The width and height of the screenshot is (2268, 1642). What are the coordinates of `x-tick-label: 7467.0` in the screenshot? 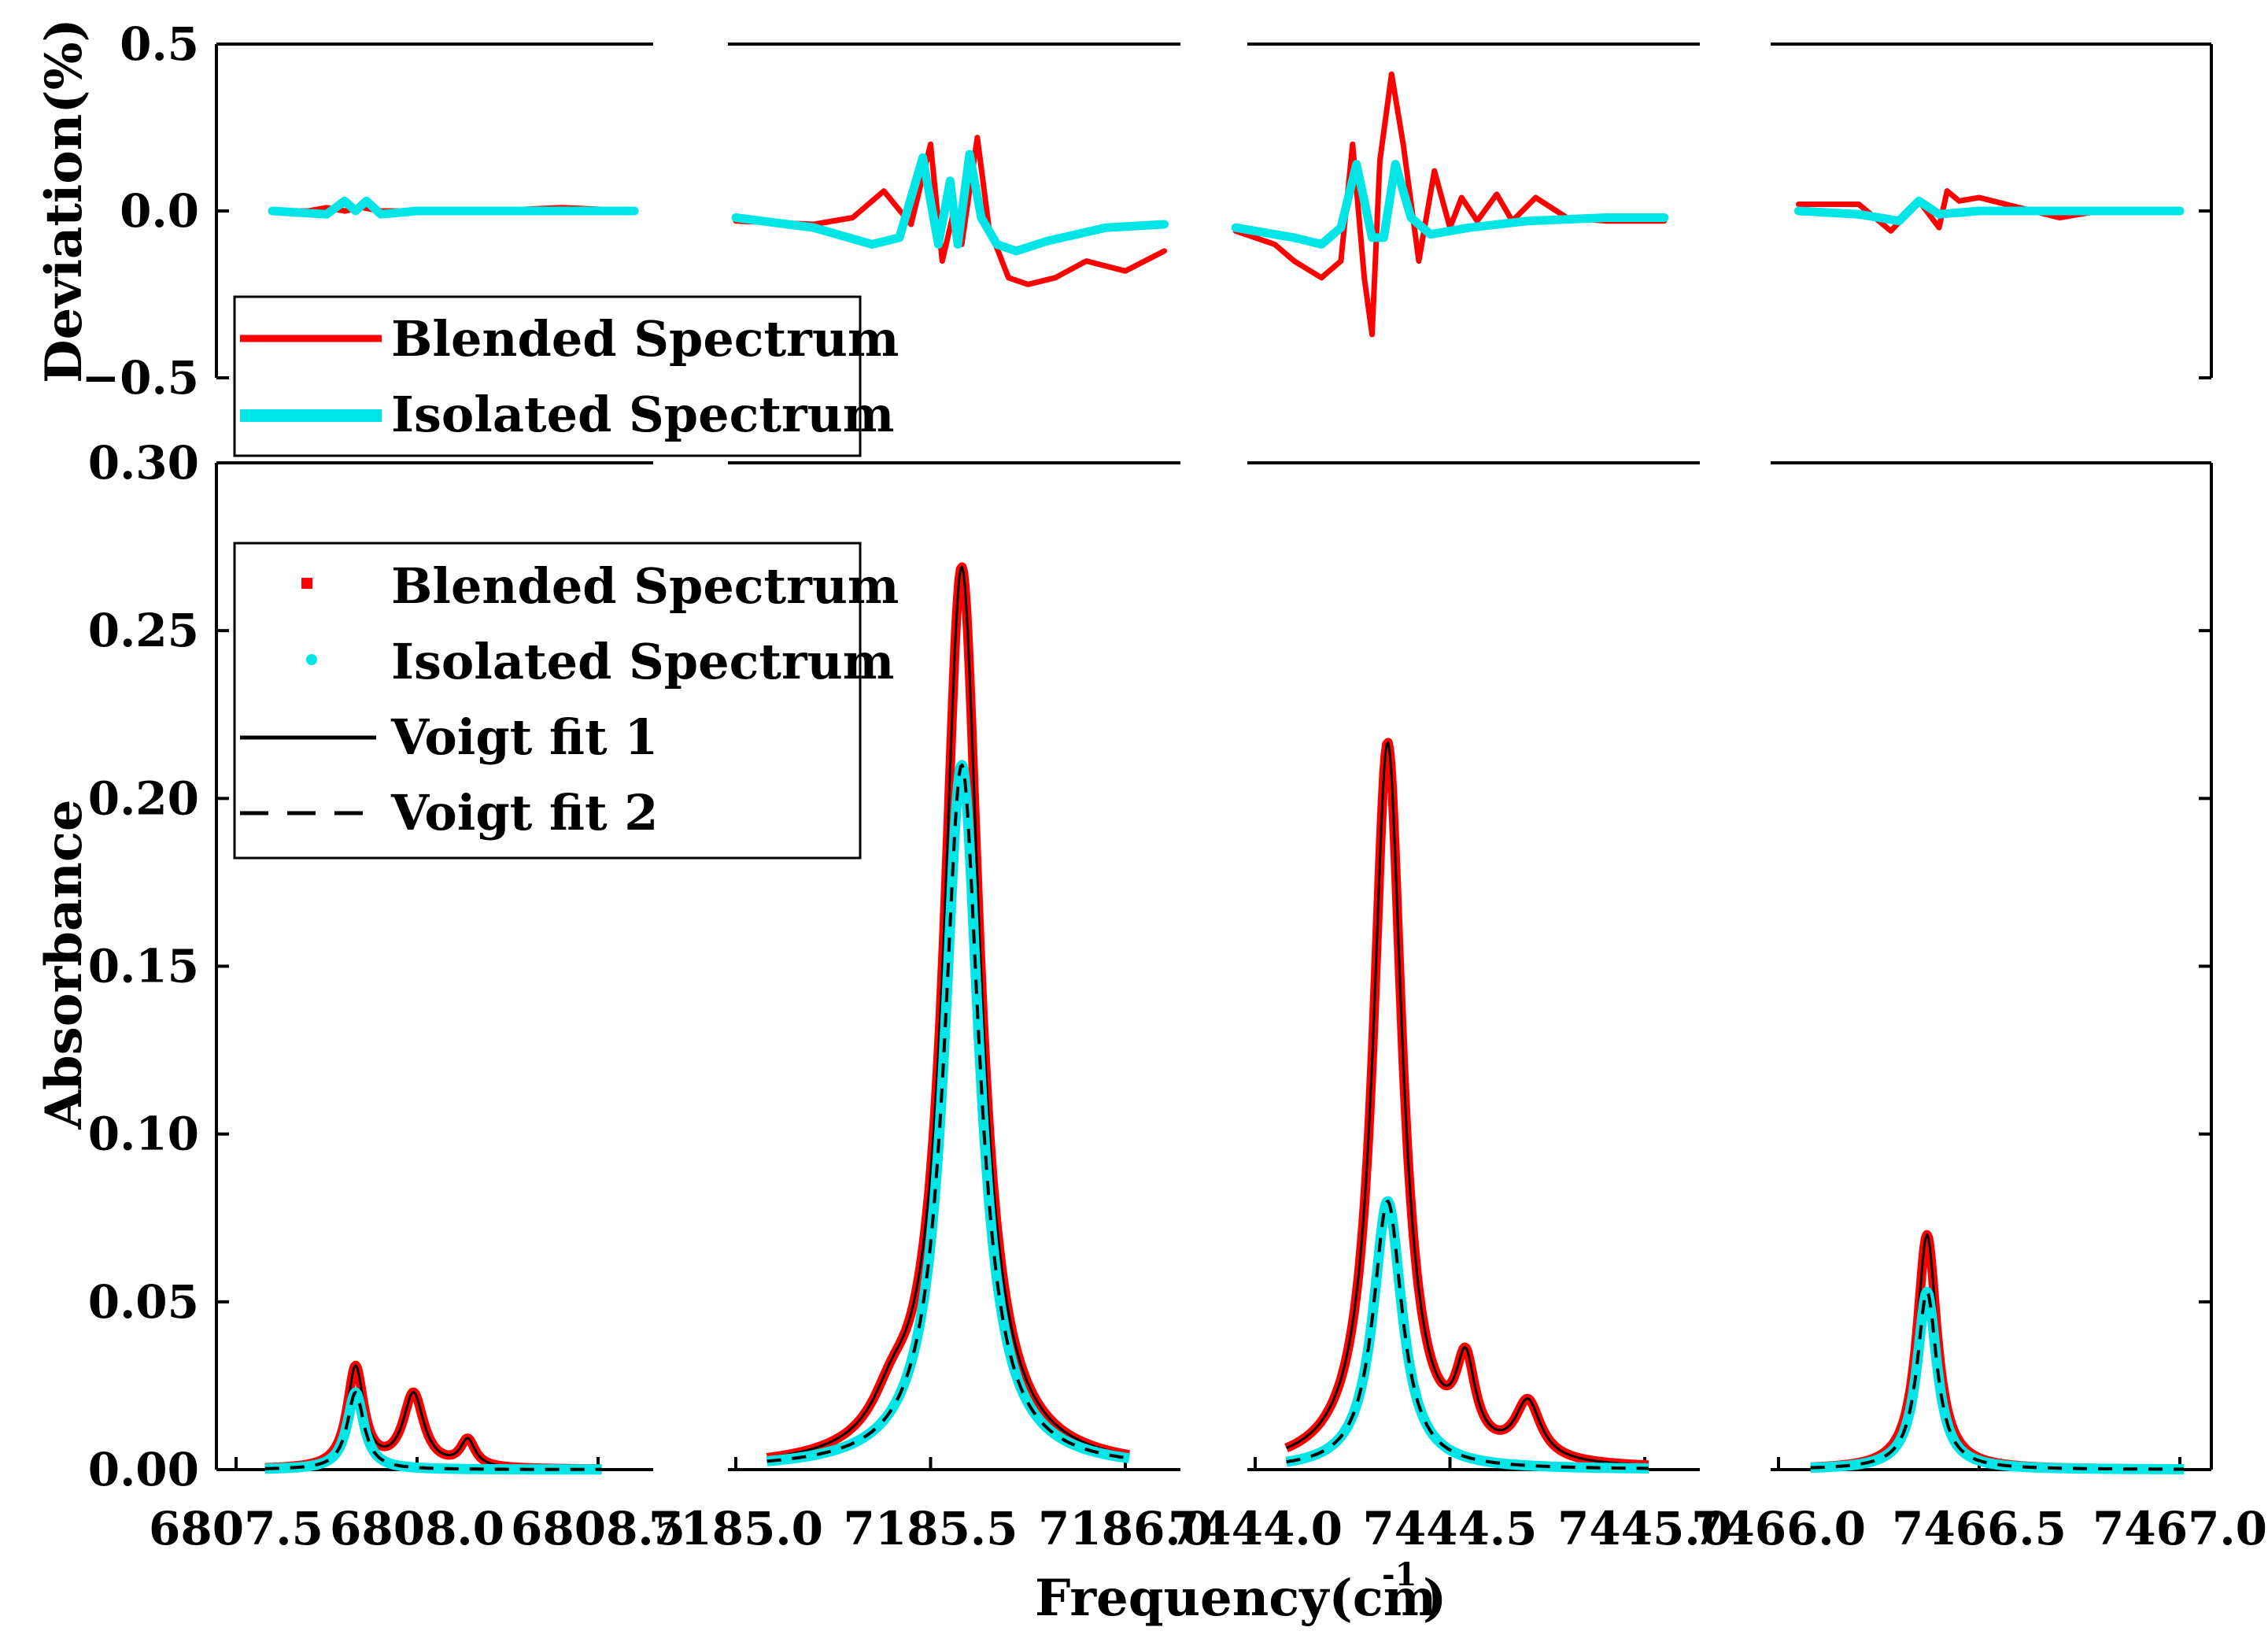 It's located at (2180, 1528).